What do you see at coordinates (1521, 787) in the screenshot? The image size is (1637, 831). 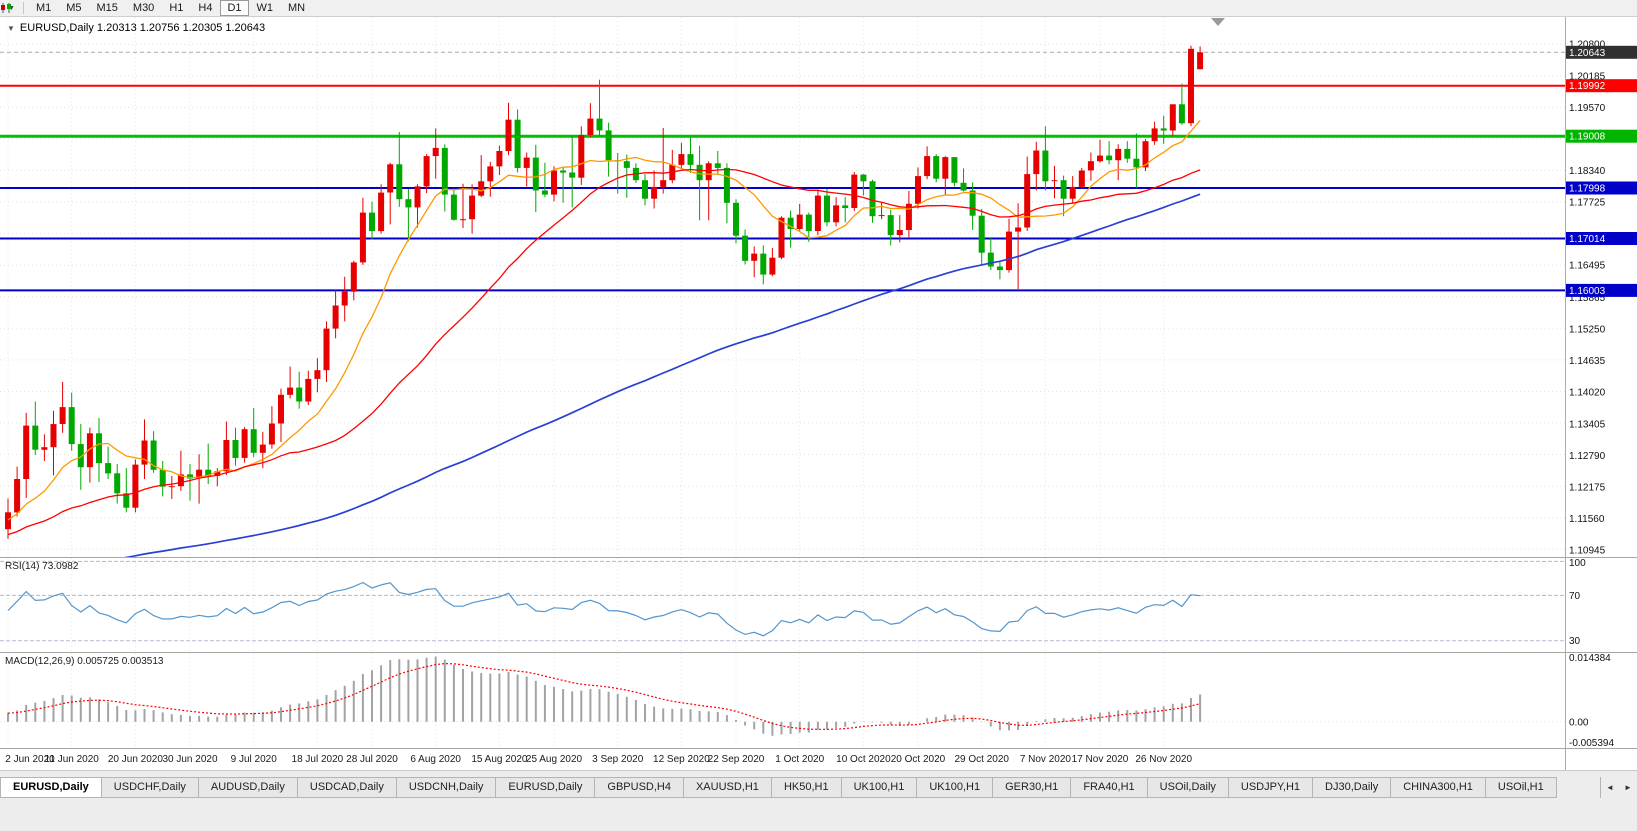 I see `chart-tab-usoil-h1: USOil,H1` at bounding box center [1521, 787].